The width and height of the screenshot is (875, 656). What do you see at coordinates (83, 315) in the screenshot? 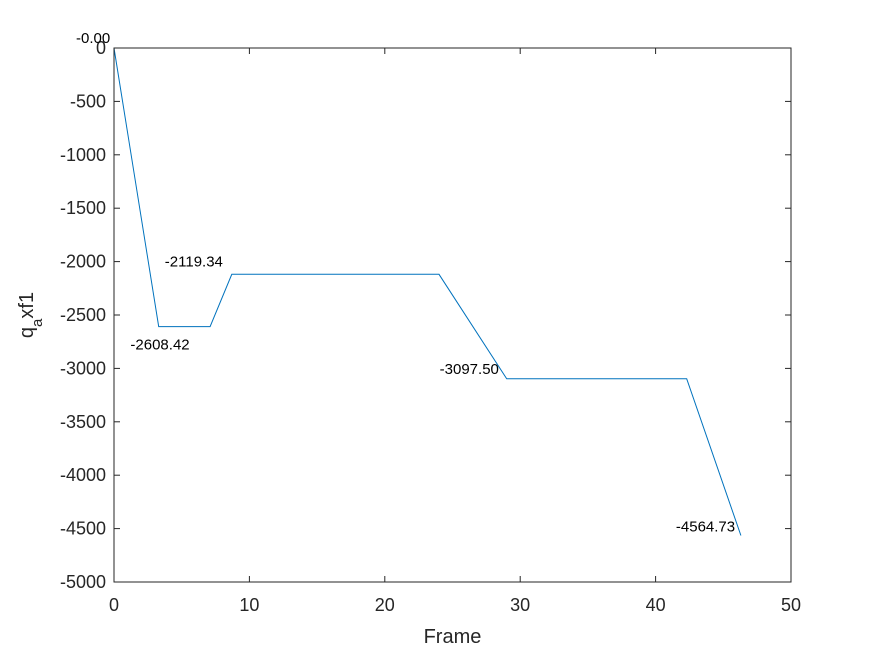
I see `y-tick-label: -2500` at bounding box center [83, 315].